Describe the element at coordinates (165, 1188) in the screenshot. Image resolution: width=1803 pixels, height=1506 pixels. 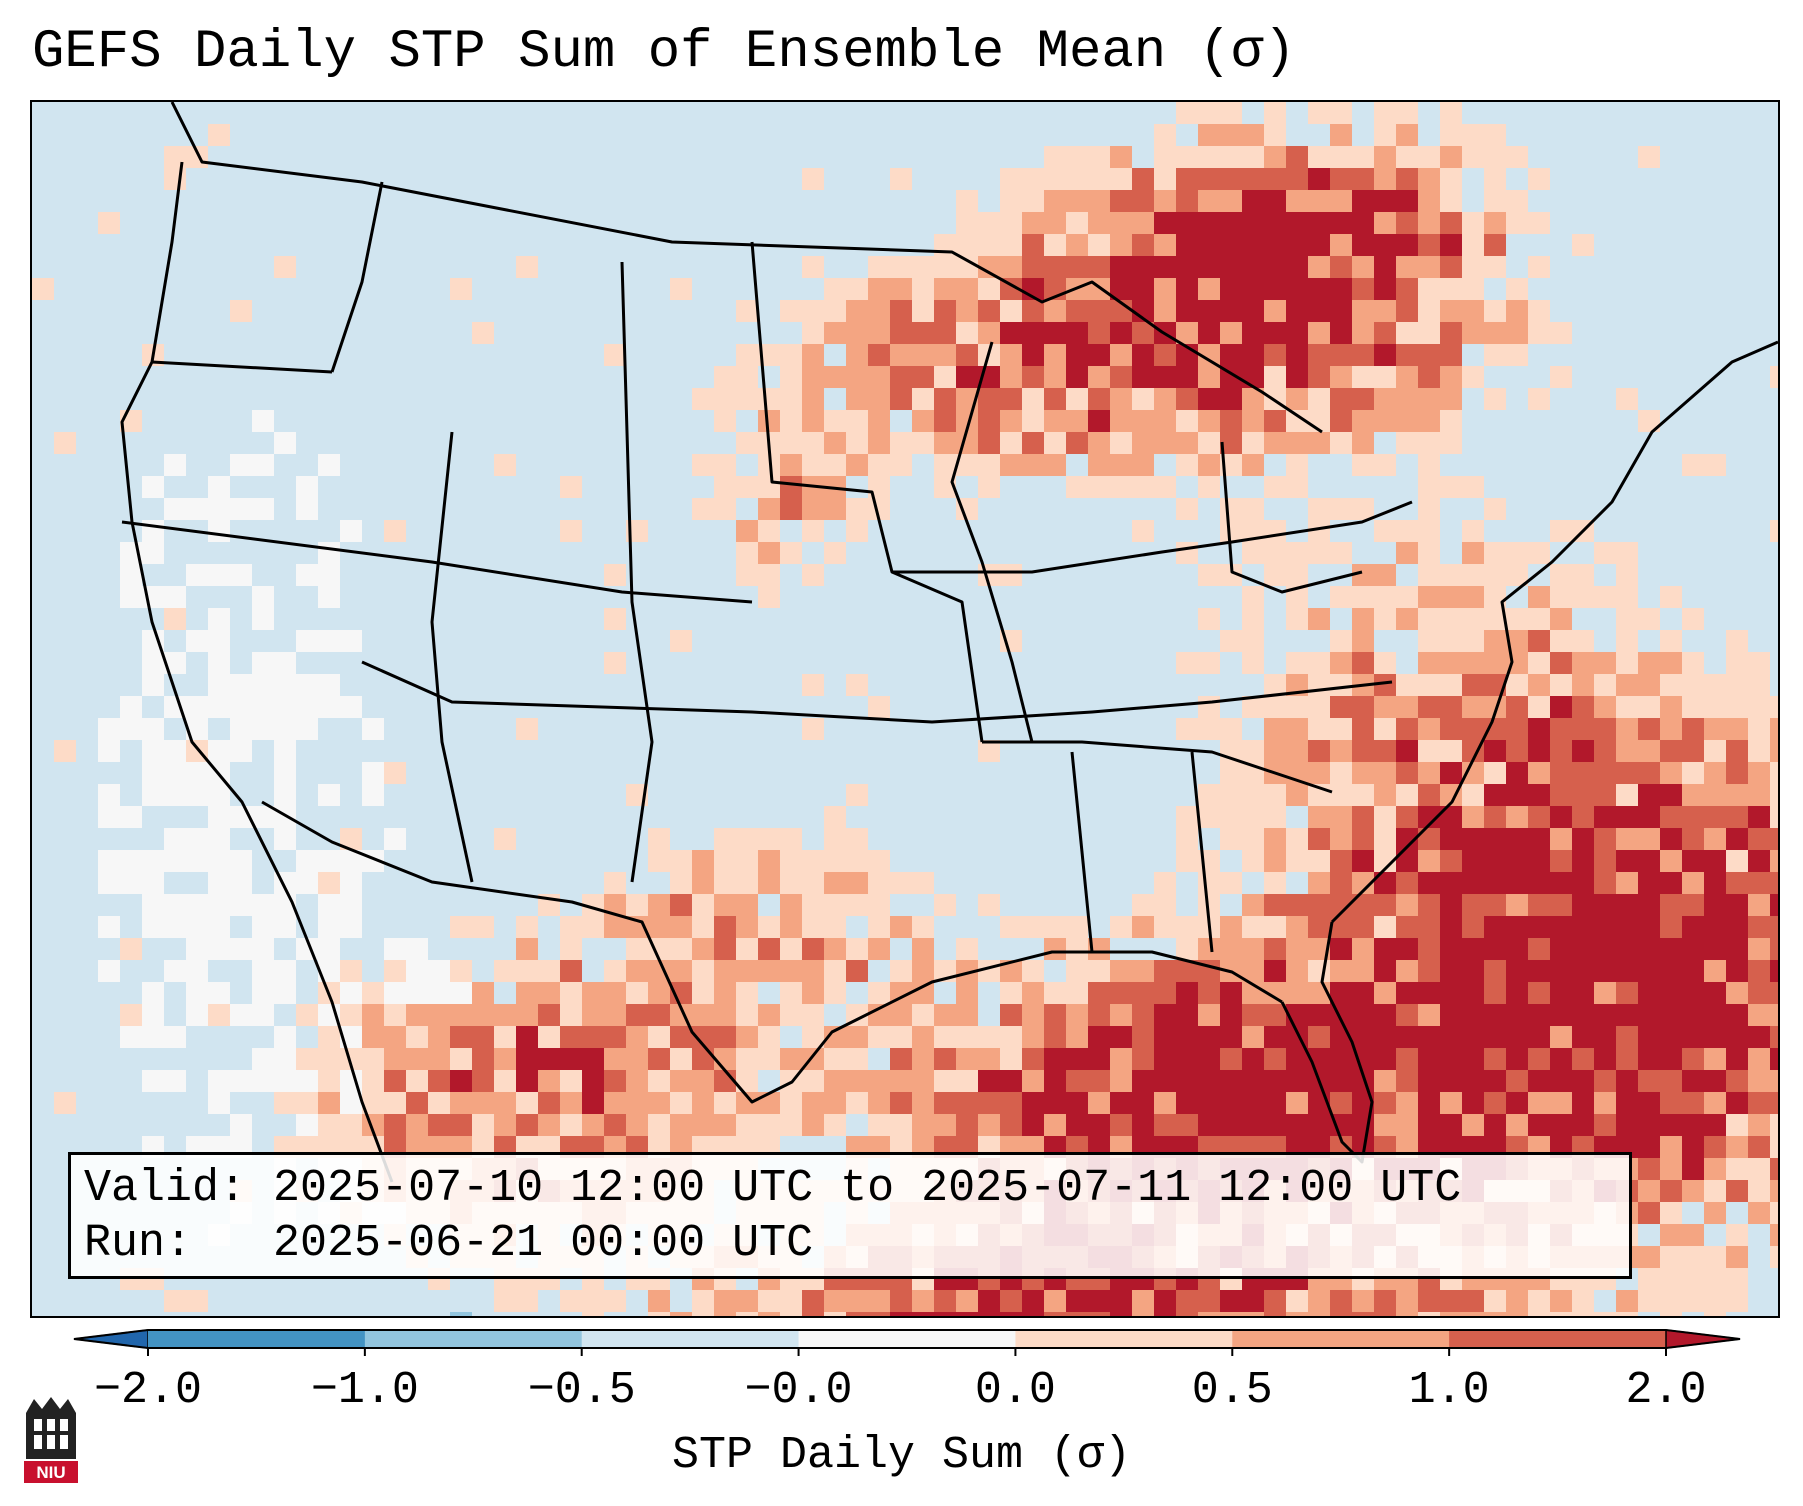
I see `valid-label: Valid:` at that location.